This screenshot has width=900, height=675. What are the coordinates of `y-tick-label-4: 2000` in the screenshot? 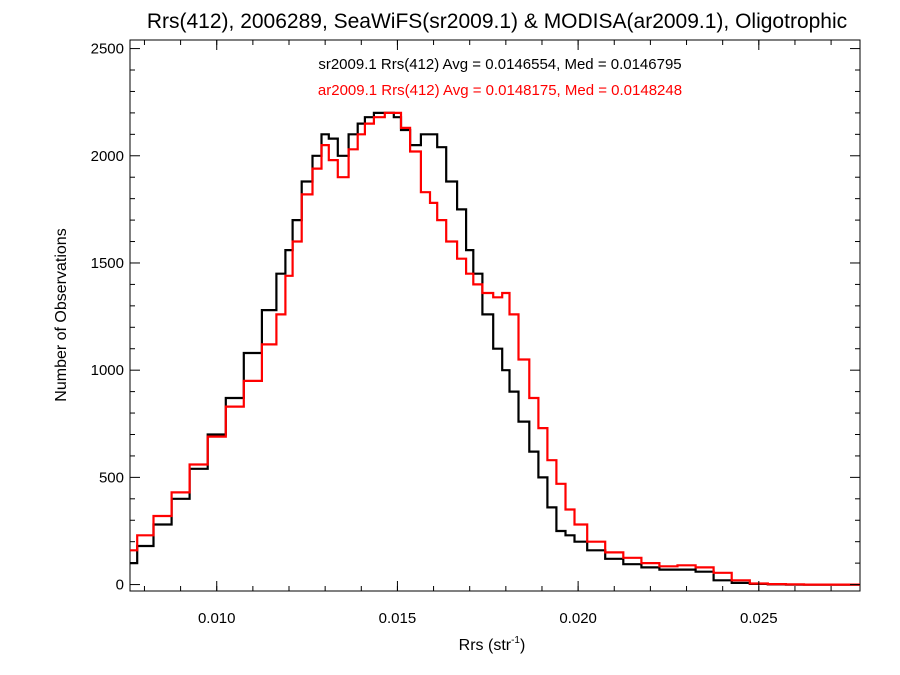 It's located at (107, 156).